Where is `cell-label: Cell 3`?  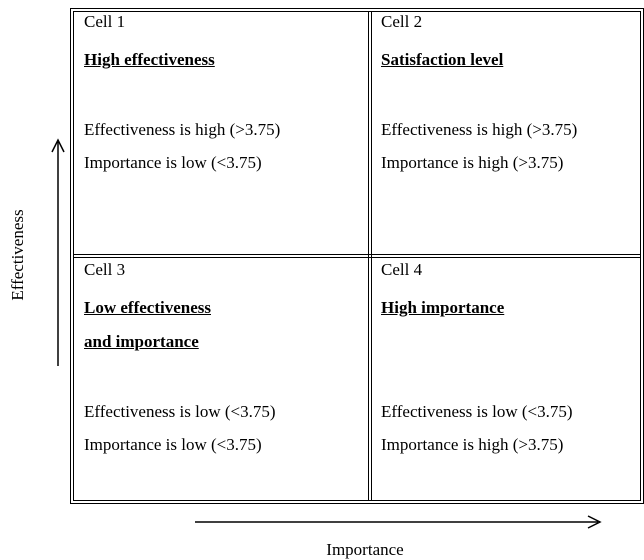 cell-label: Cell 3 is located at coordinates (105, 269).